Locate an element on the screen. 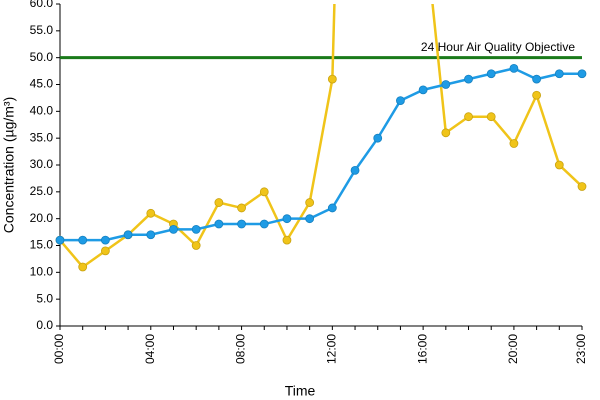  y-tick-label: 10.0 is located at coordinates (42, 272).